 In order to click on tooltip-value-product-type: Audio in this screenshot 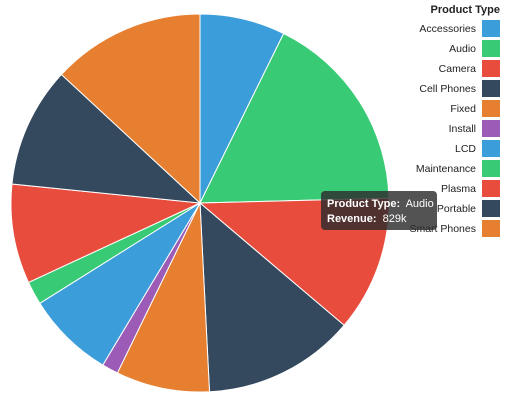, I will do `click(420, 204)`.